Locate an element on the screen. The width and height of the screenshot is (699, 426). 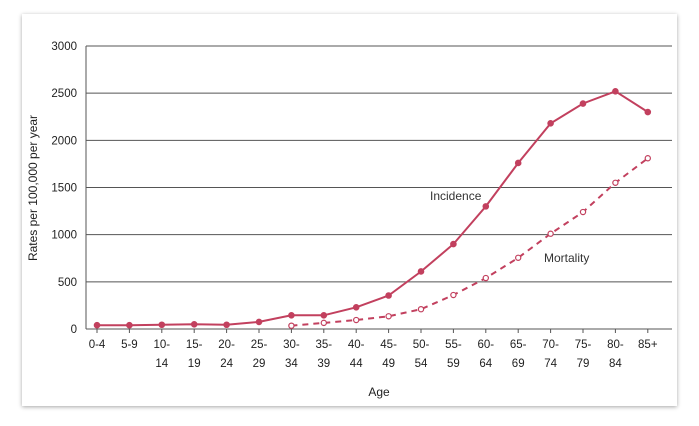
x-tick-label: 10- is located at coordinates (161, 345).